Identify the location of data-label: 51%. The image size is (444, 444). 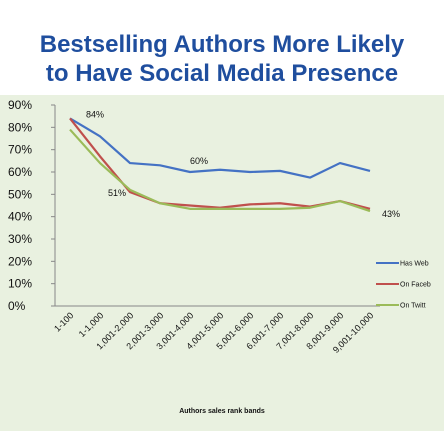
(117, 193).